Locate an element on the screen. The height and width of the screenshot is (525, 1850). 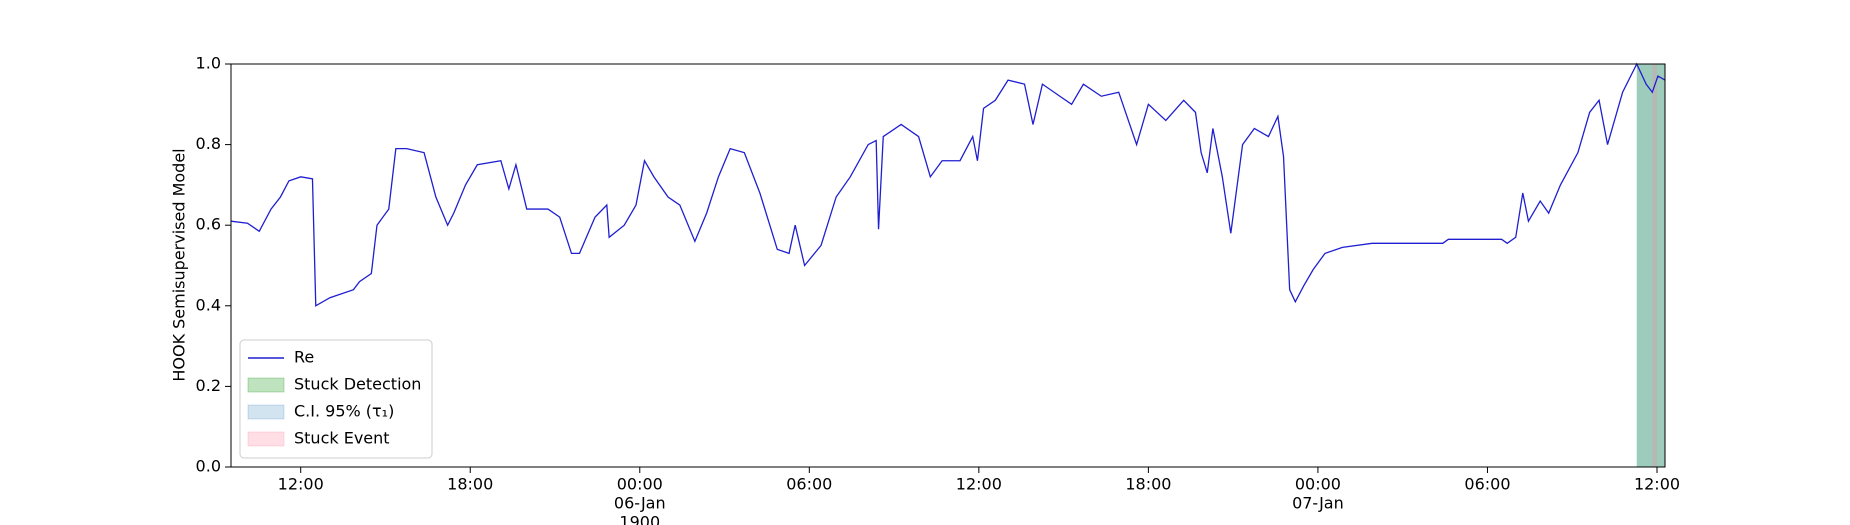
y-axis-label: HOOK Semisupervised Model is located at coordinates (179, 264).